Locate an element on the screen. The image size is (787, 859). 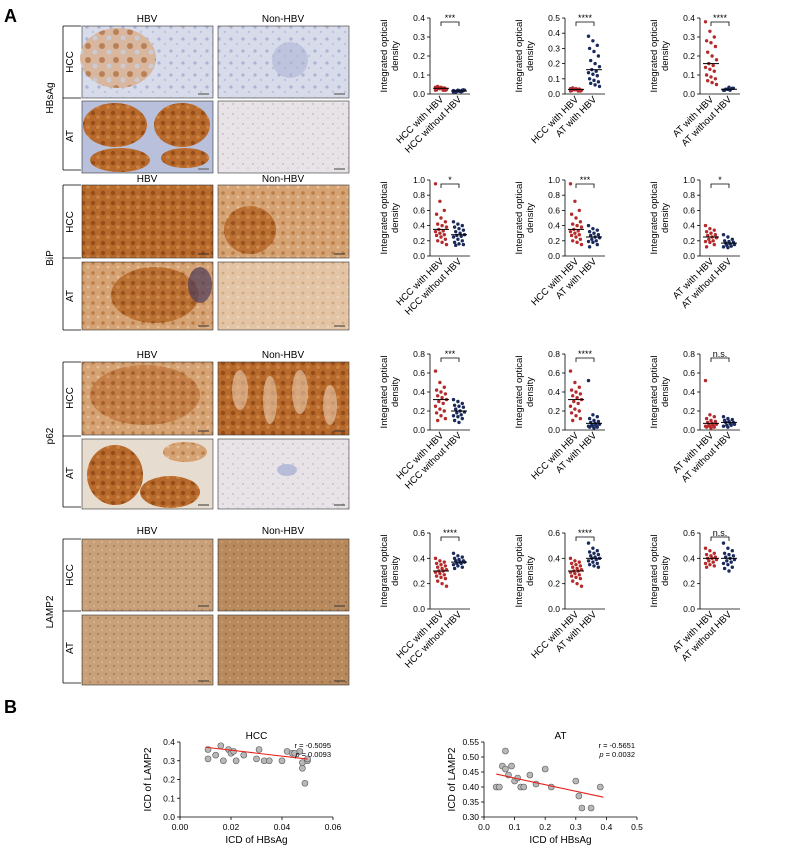
marker-label-p62: p62 is located at coordinates (50, 435).